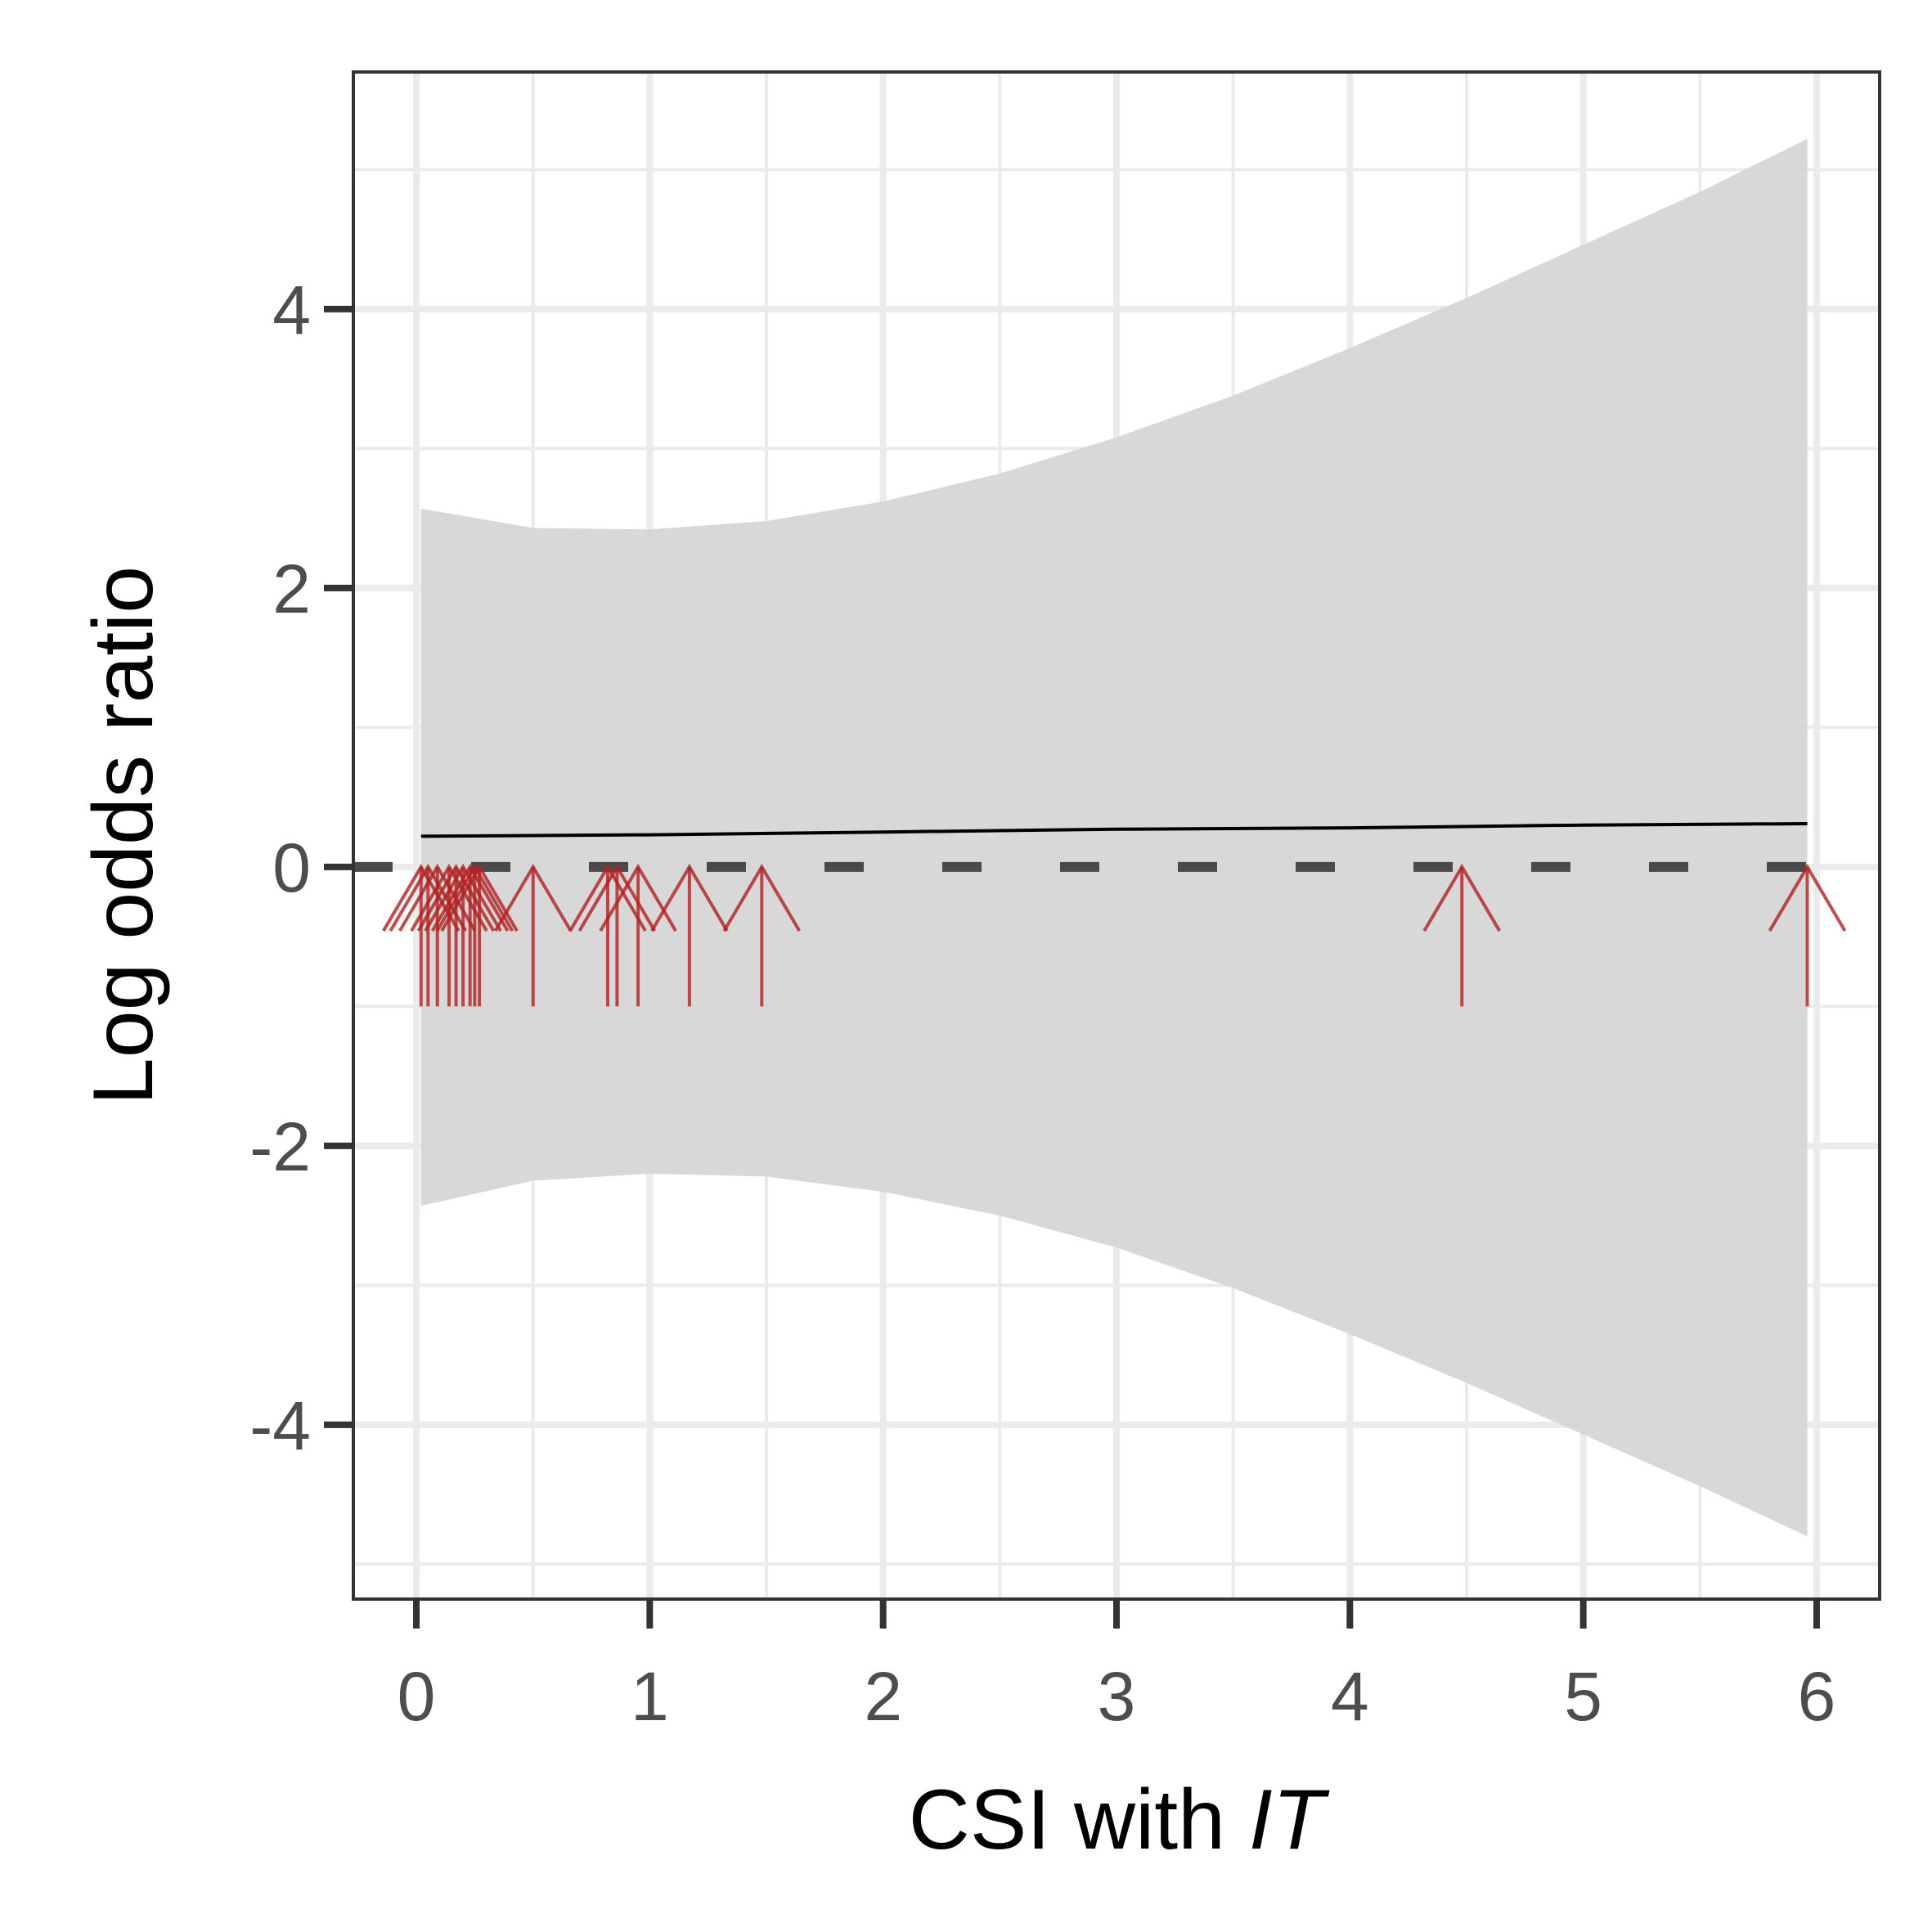 Image resolution: width=1932 pixels, height=1932 pixels. What do you see at coordinates (1817, 1697) in the screenshot?
I see `x-tick-label: 6` at bounding box center [1817, 1697].